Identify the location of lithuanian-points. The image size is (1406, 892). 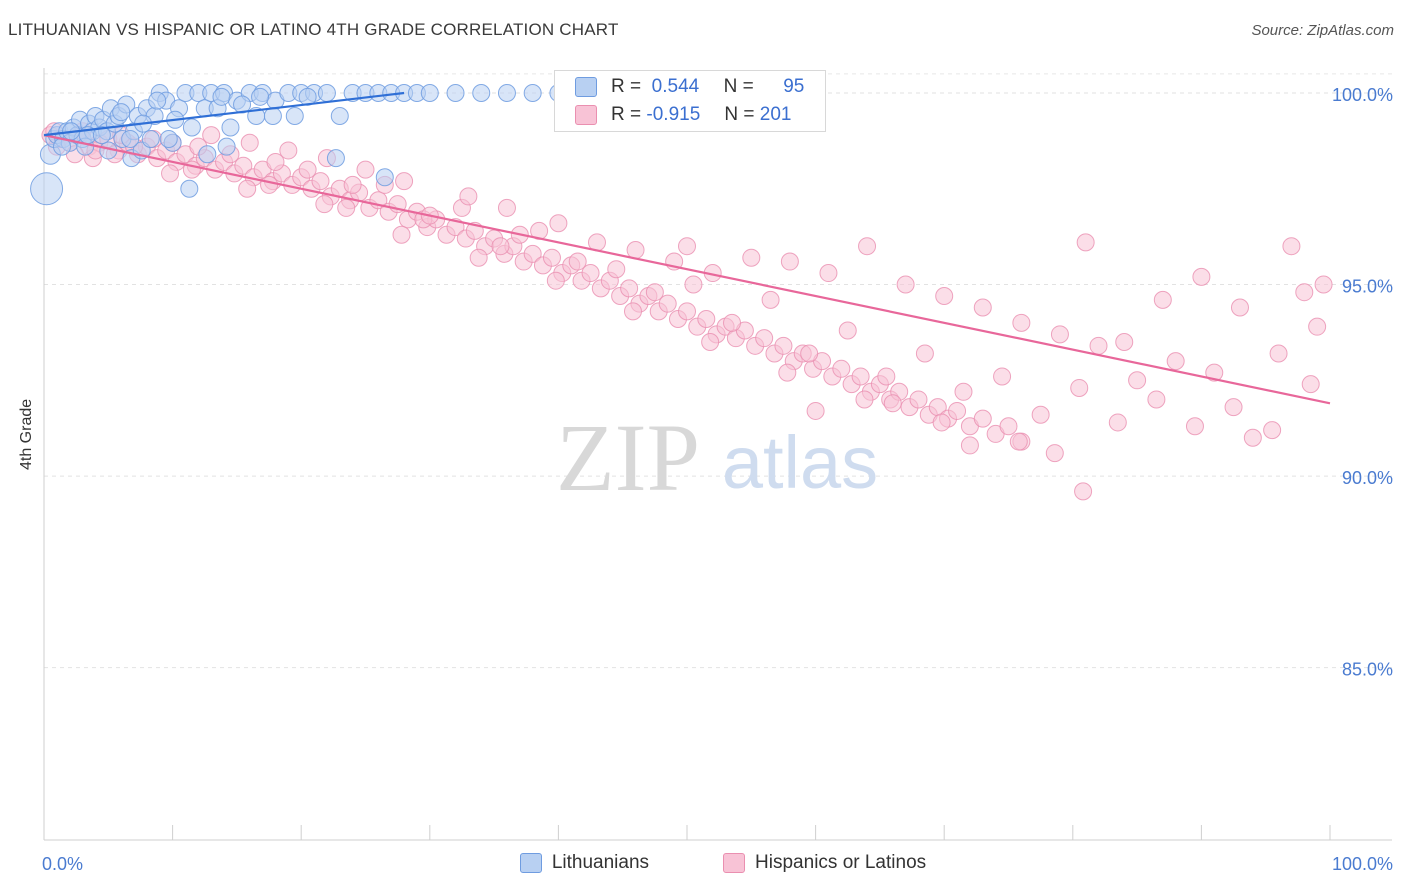
(402, 144).